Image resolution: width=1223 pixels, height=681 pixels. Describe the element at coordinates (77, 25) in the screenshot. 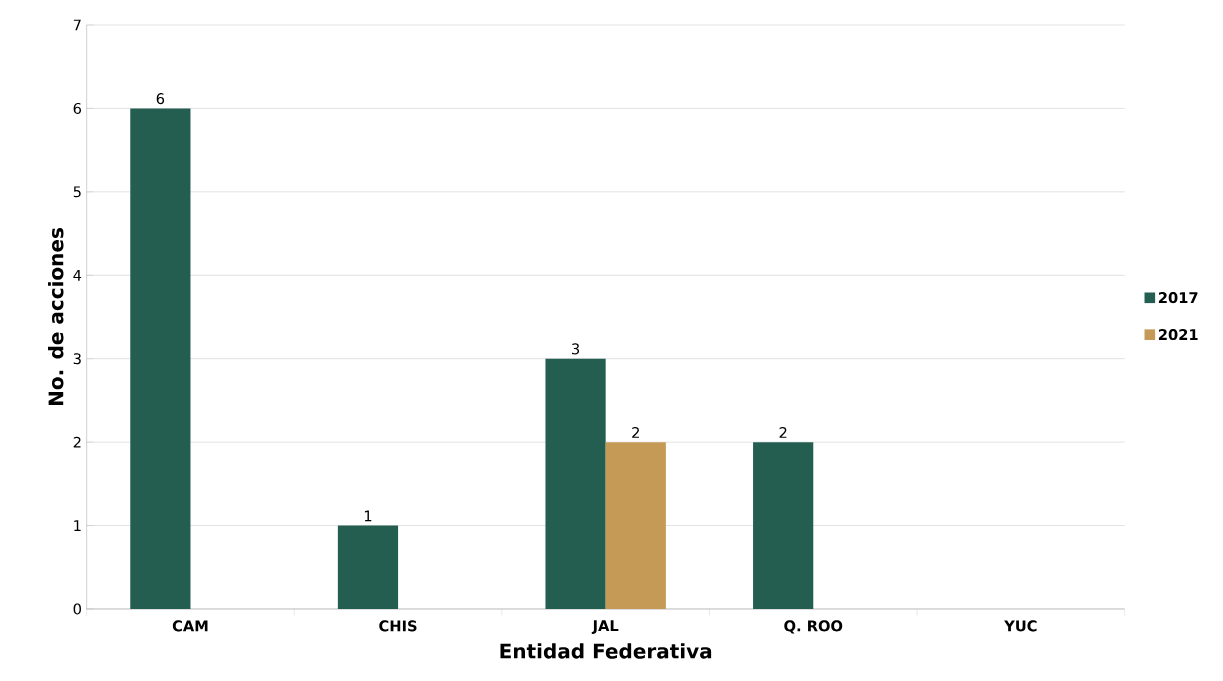

I see `y-tick-label: 7` at that location.